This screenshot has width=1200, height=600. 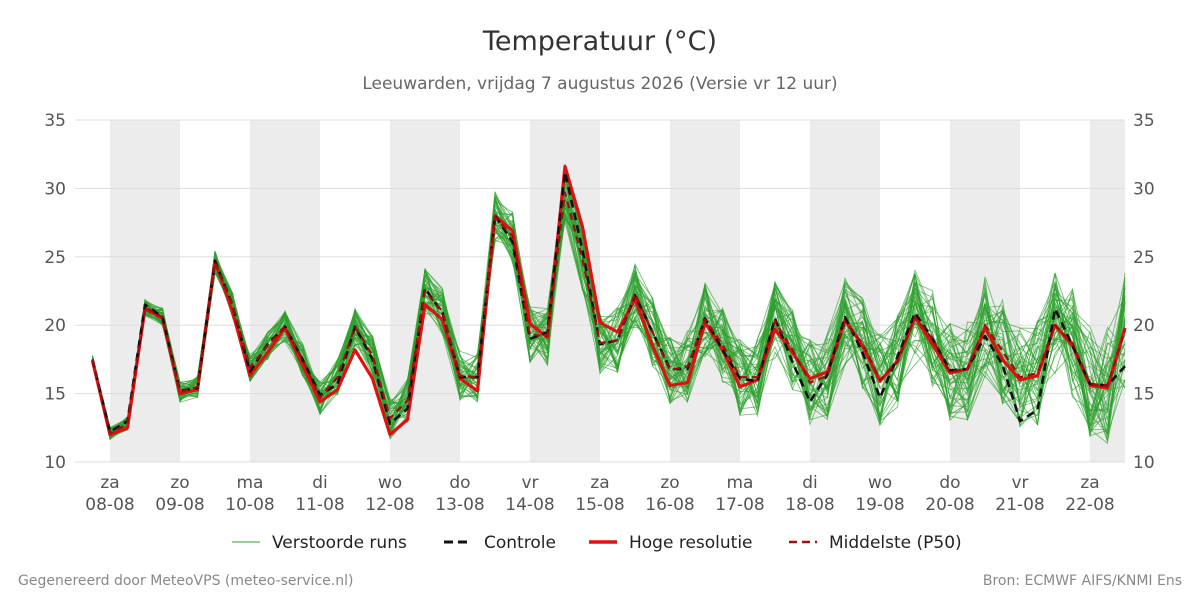 I want to click on x-tick-weekday-4: wo, so click(x=390, y=483).